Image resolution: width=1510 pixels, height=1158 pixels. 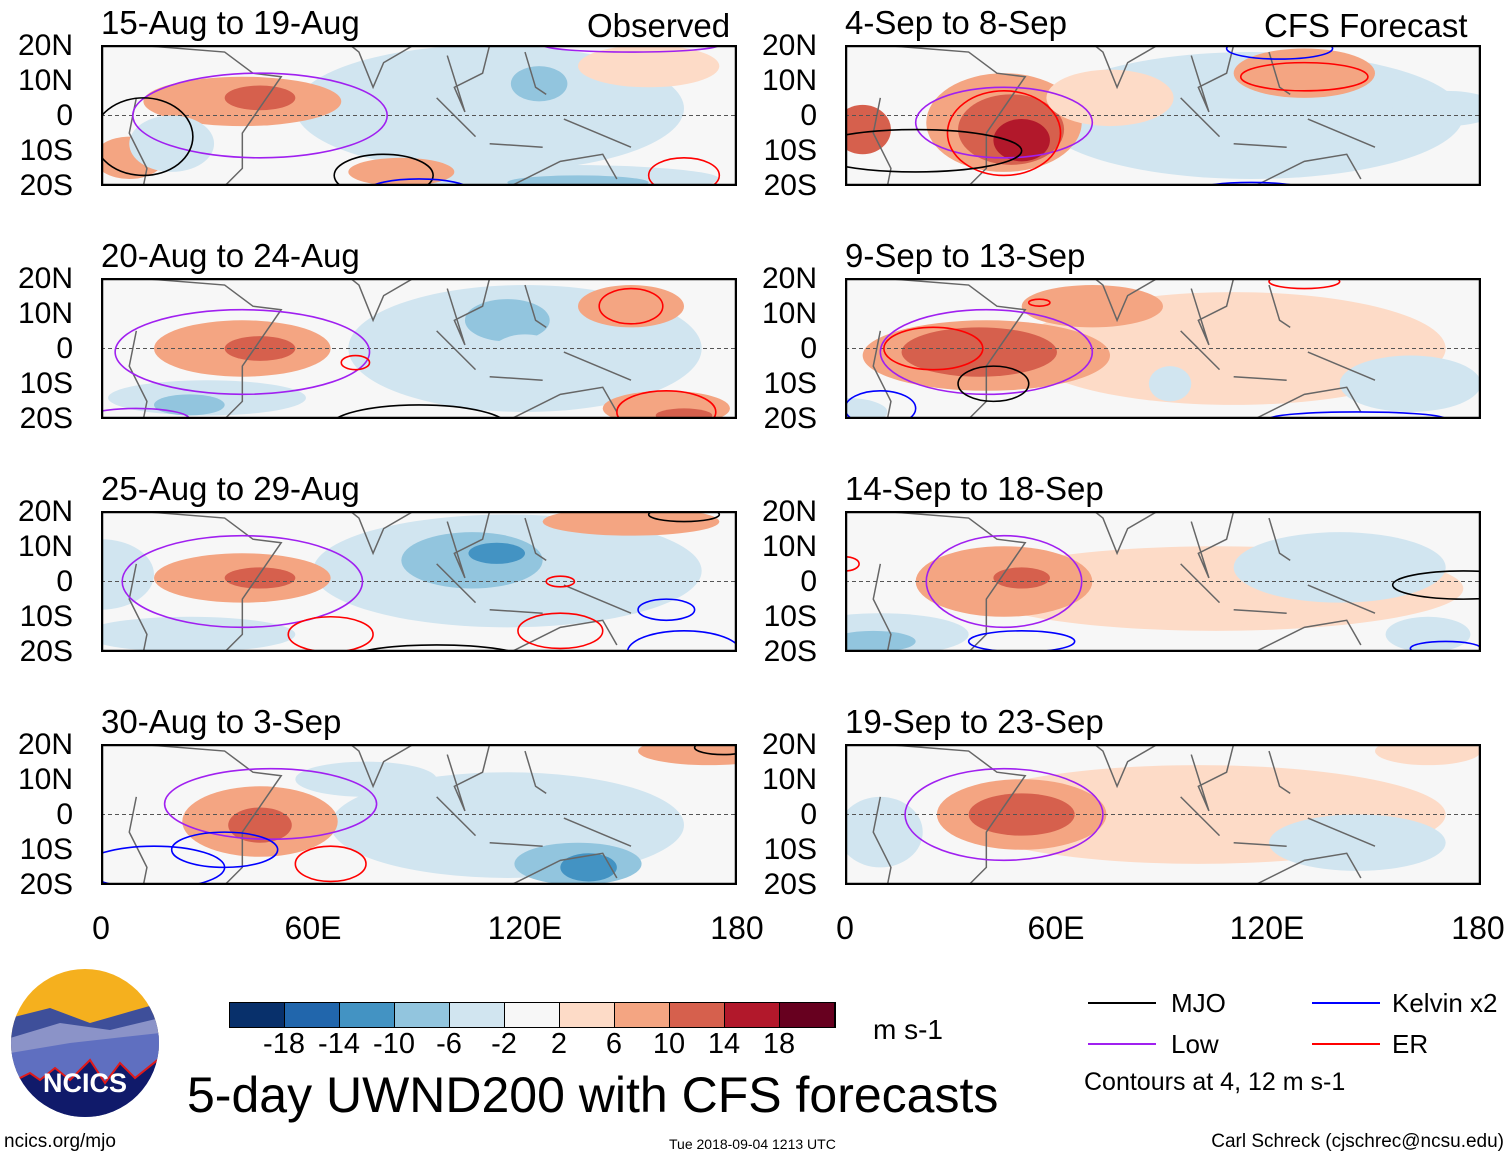 What do you see at coordinates (230, 22) in the screenshot?
I see `panel-title: 15-Aug to 19-Aug` at bounding box center [230, 22].